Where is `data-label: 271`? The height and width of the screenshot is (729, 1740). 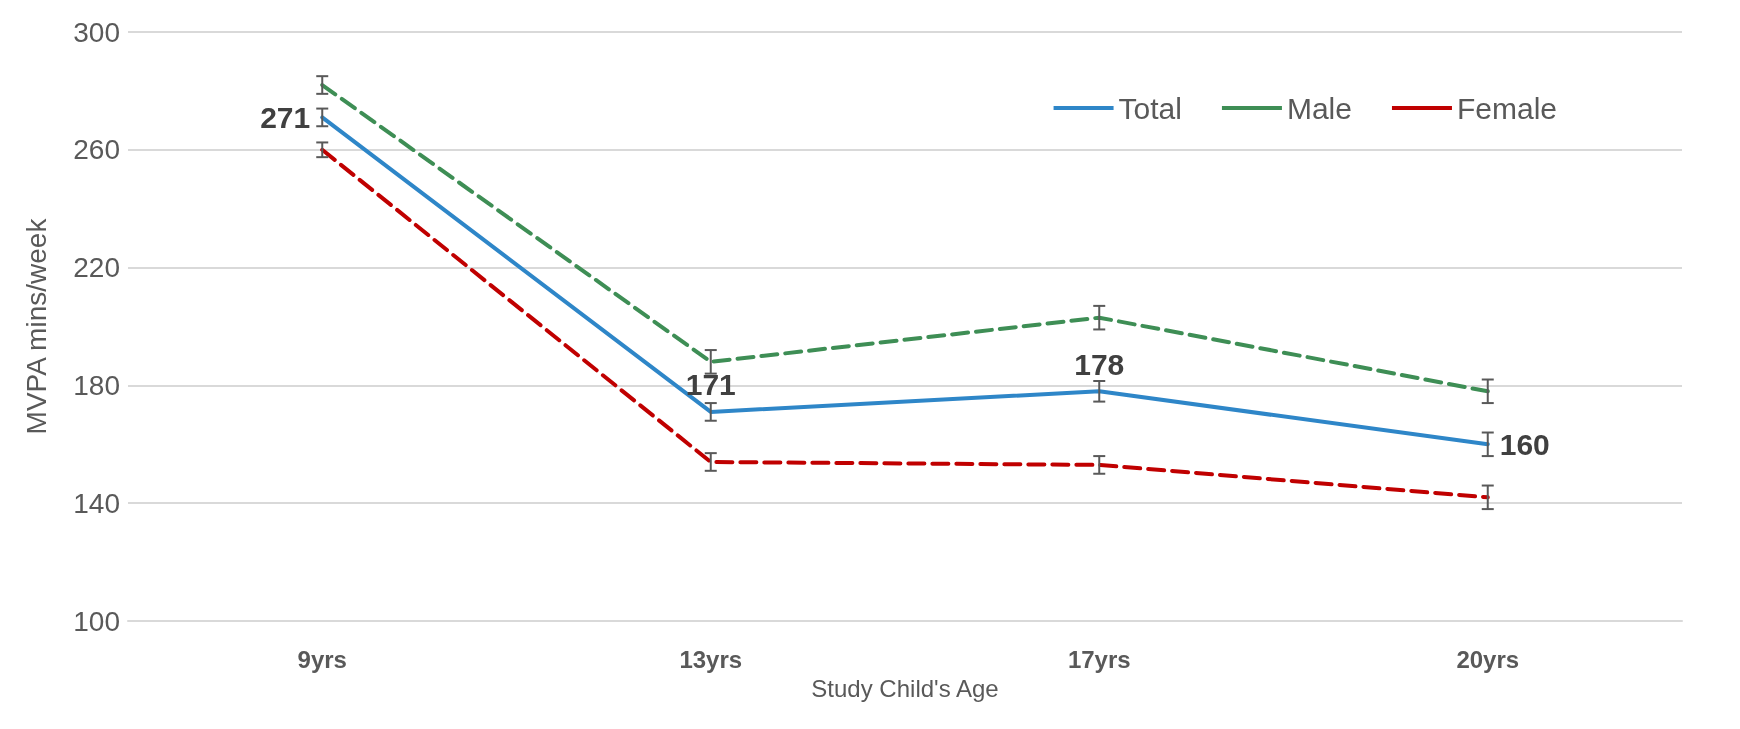 data-label: 271 is located at coordinates (285, 117).